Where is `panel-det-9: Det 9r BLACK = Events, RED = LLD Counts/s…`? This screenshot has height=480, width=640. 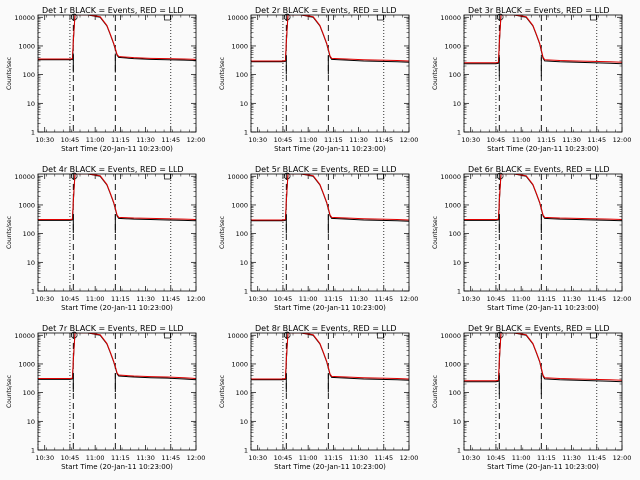 panel-det-9: Det 9r BLACK = Events, RED = LLD Counts/s… is located at coordinates (531, 397).